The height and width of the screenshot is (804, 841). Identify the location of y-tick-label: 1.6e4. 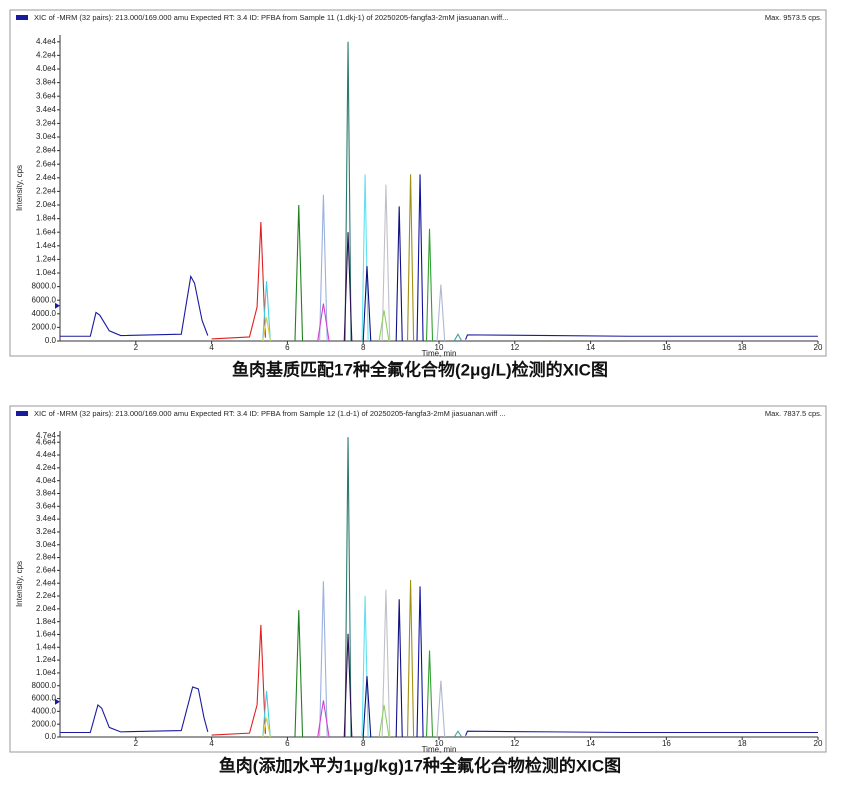
(46, 634).